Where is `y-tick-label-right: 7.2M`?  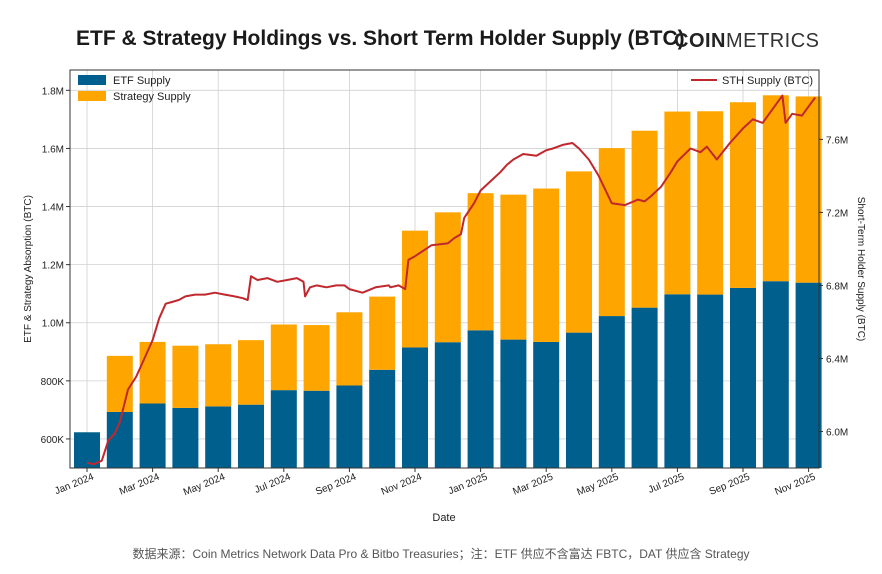
y-tick-label-right: 7.2M is located at coordinates (837, 213).